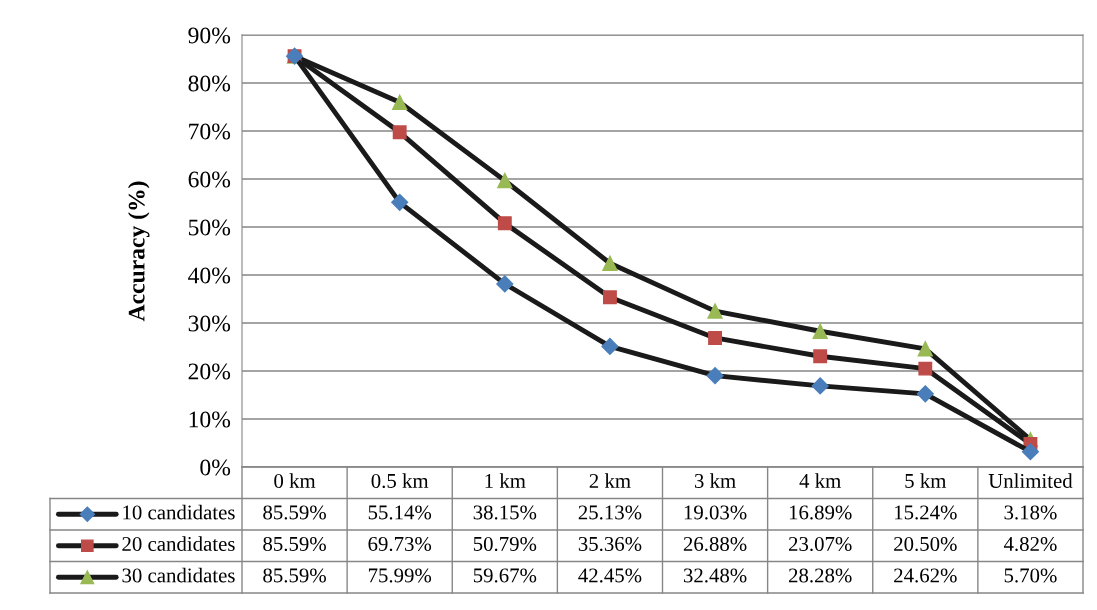 Image resolution: width=1097 pixels, height=610 pixels. What do you see at coordinates (400, 544) in the screenshot?
I see `data-label: 69.73%` at bounding box center [400, 544].